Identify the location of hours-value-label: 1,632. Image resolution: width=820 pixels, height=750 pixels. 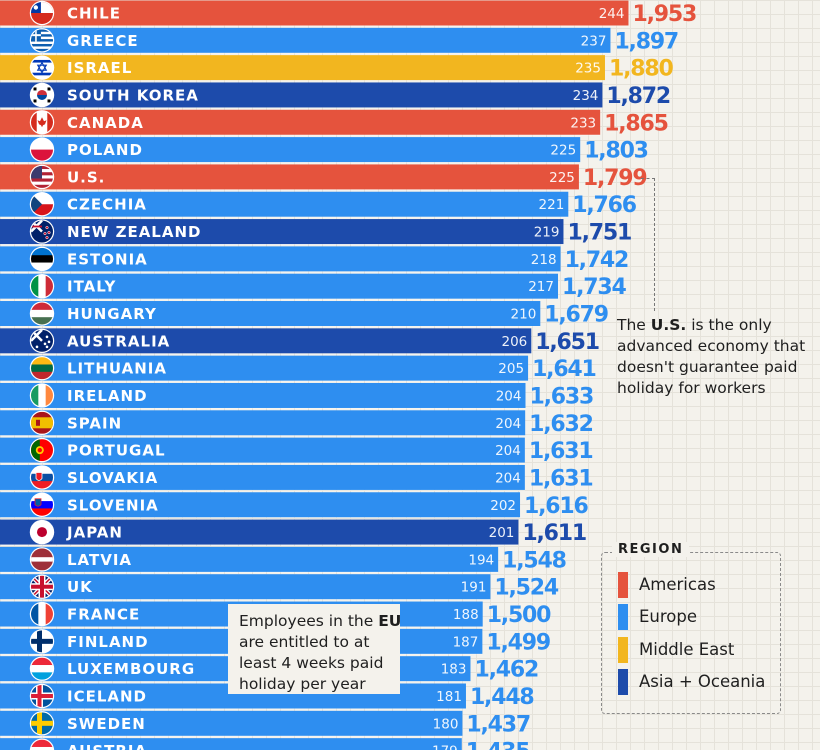
(561, 424).